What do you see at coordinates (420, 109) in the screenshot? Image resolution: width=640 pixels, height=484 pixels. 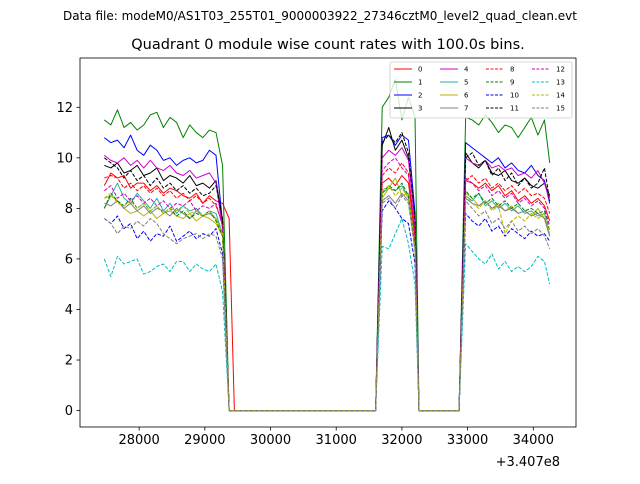 I see `legend-label-3: 3` at bounding box center [420, 109].